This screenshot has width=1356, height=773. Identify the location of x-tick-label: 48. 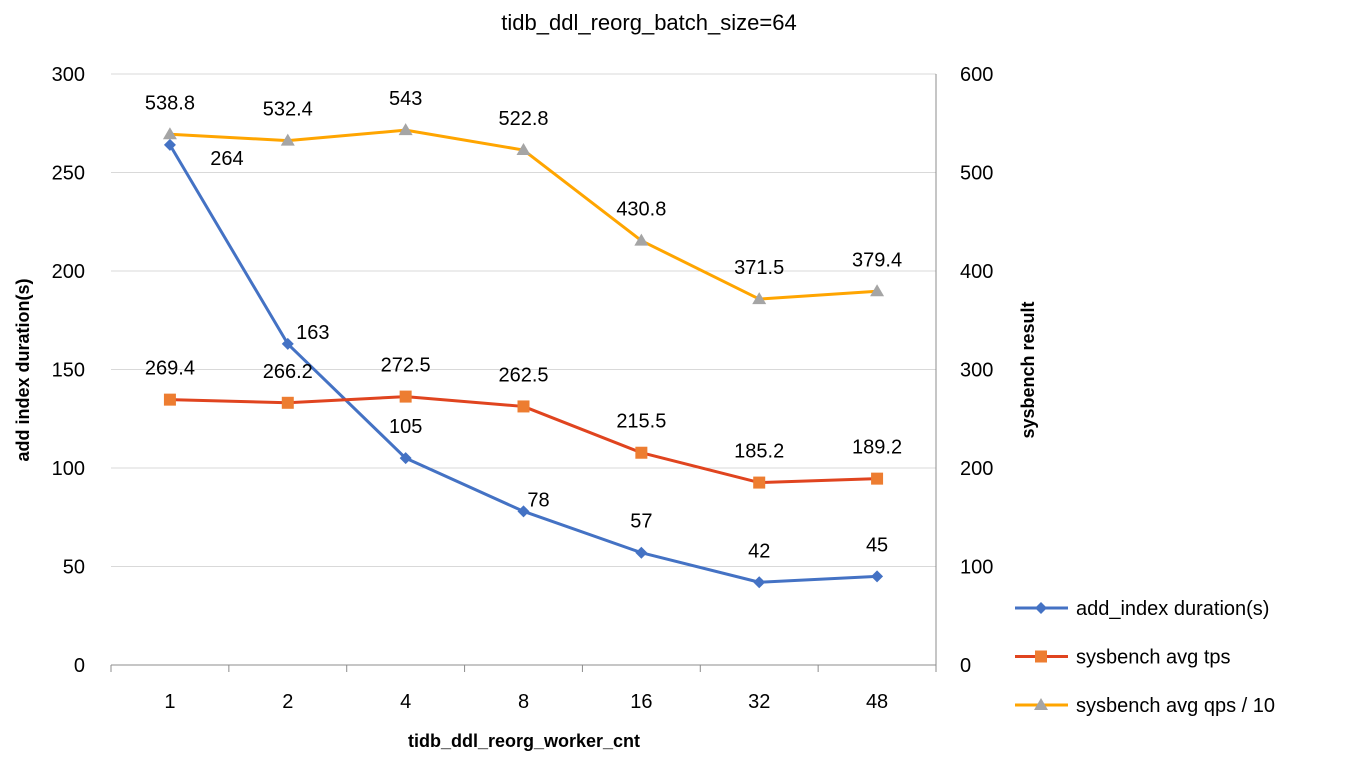
(877, 702).